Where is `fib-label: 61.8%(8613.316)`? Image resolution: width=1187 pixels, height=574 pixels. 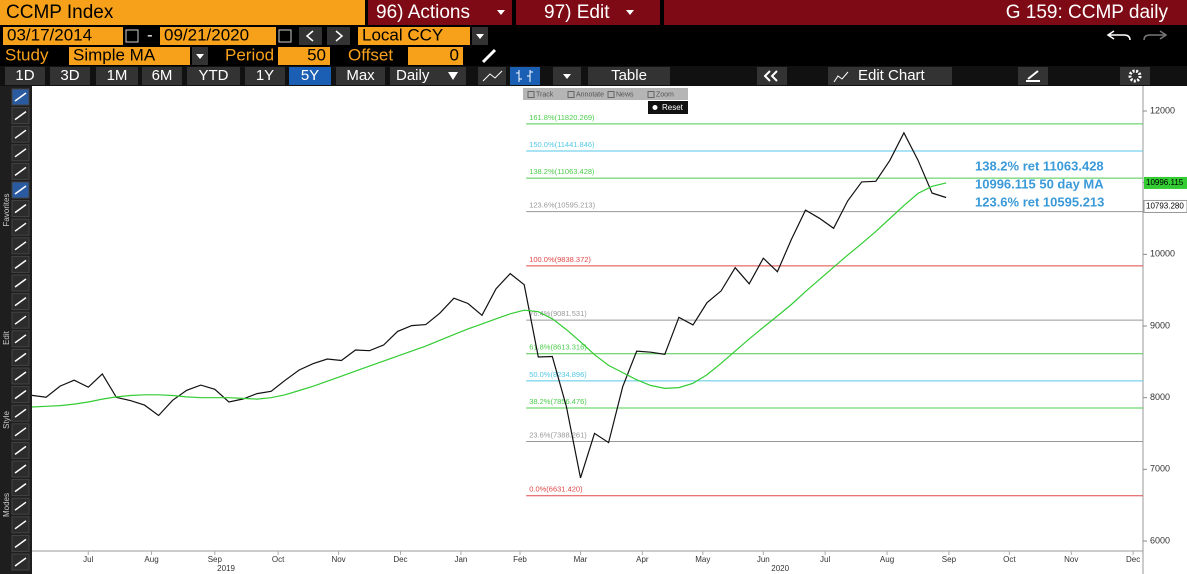 fib-label: 61.8%(8613.316) is located at coordinates (558, 347).